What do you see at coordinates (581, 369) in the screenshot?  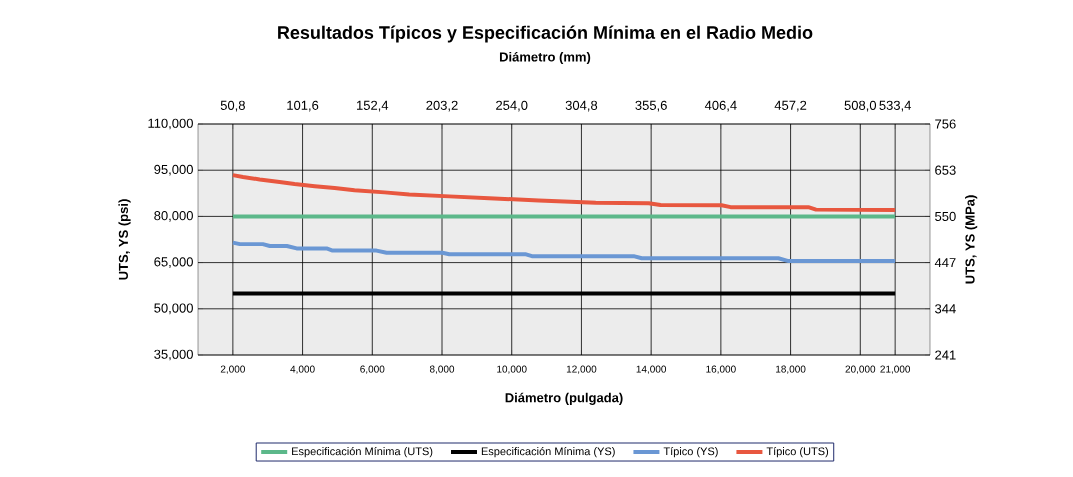 I see `x-tick-label: 12,000` at bounding box center [581, 369].